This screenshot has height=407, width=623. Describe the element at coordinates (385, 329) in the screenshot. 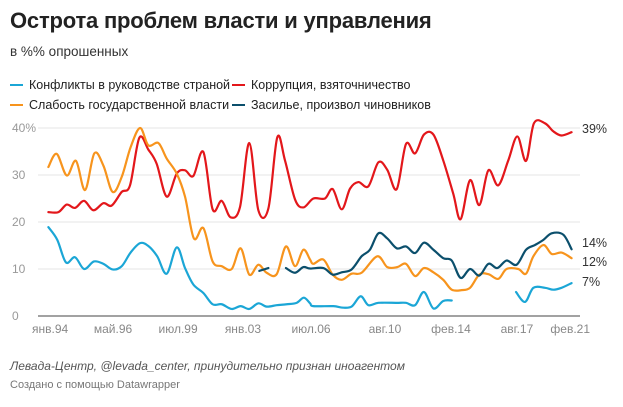

I see `x-tick-label: авг.10` at that location.